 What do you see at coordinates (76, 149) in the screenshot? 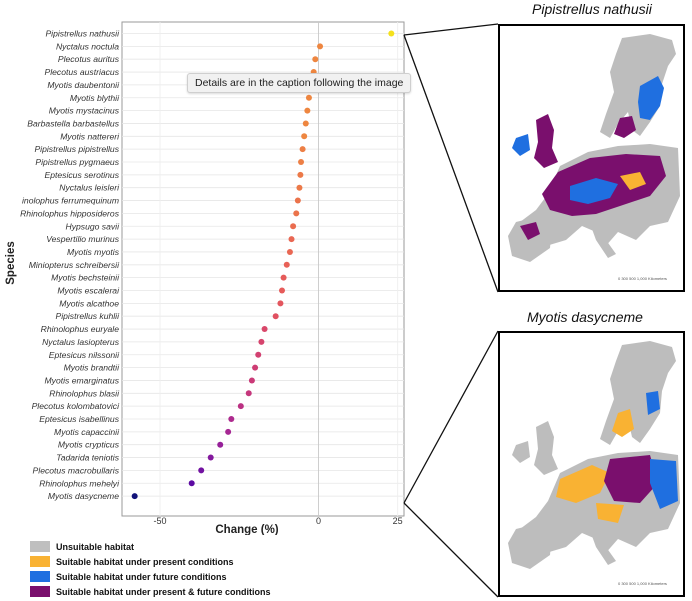
I see `species-label: Pipistrellus pipistrellus` at bounding box center [76, 149].